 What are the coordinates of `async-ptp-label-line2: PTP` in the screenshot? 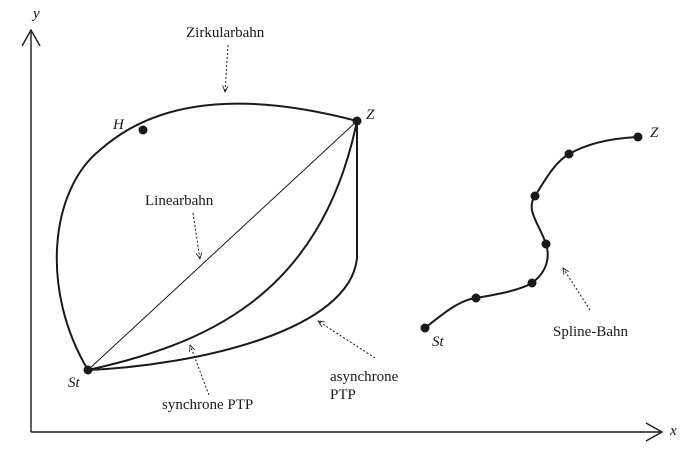 It's located at (343, 395).